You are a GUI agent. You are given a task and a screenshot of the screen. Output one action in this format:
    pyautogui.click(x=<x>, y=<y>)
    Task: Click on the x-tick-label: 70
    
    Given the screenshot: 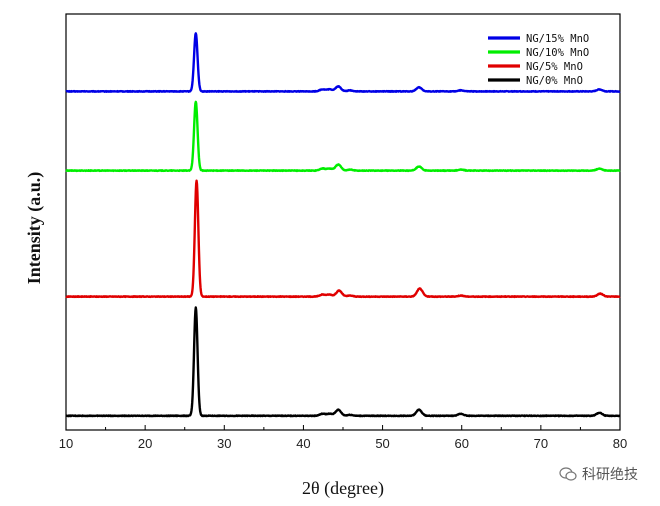 What is the action you would take?
    pyautogui.click(x=541, y=443)
    